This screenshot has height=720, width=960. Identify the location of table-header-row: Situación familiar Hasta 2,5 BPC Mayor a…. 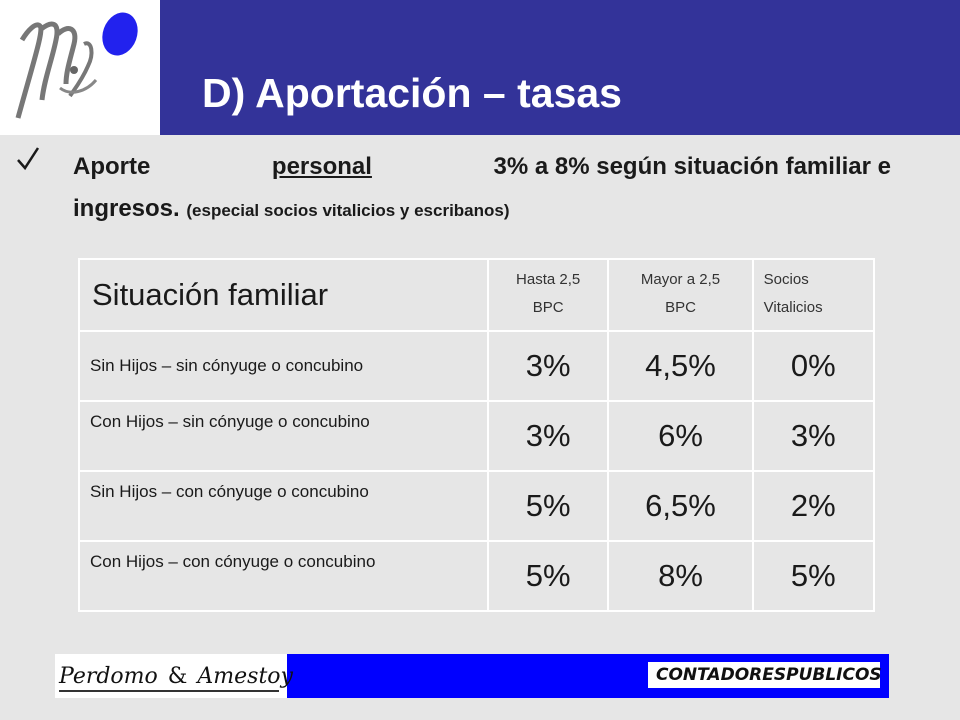
(476, 295).